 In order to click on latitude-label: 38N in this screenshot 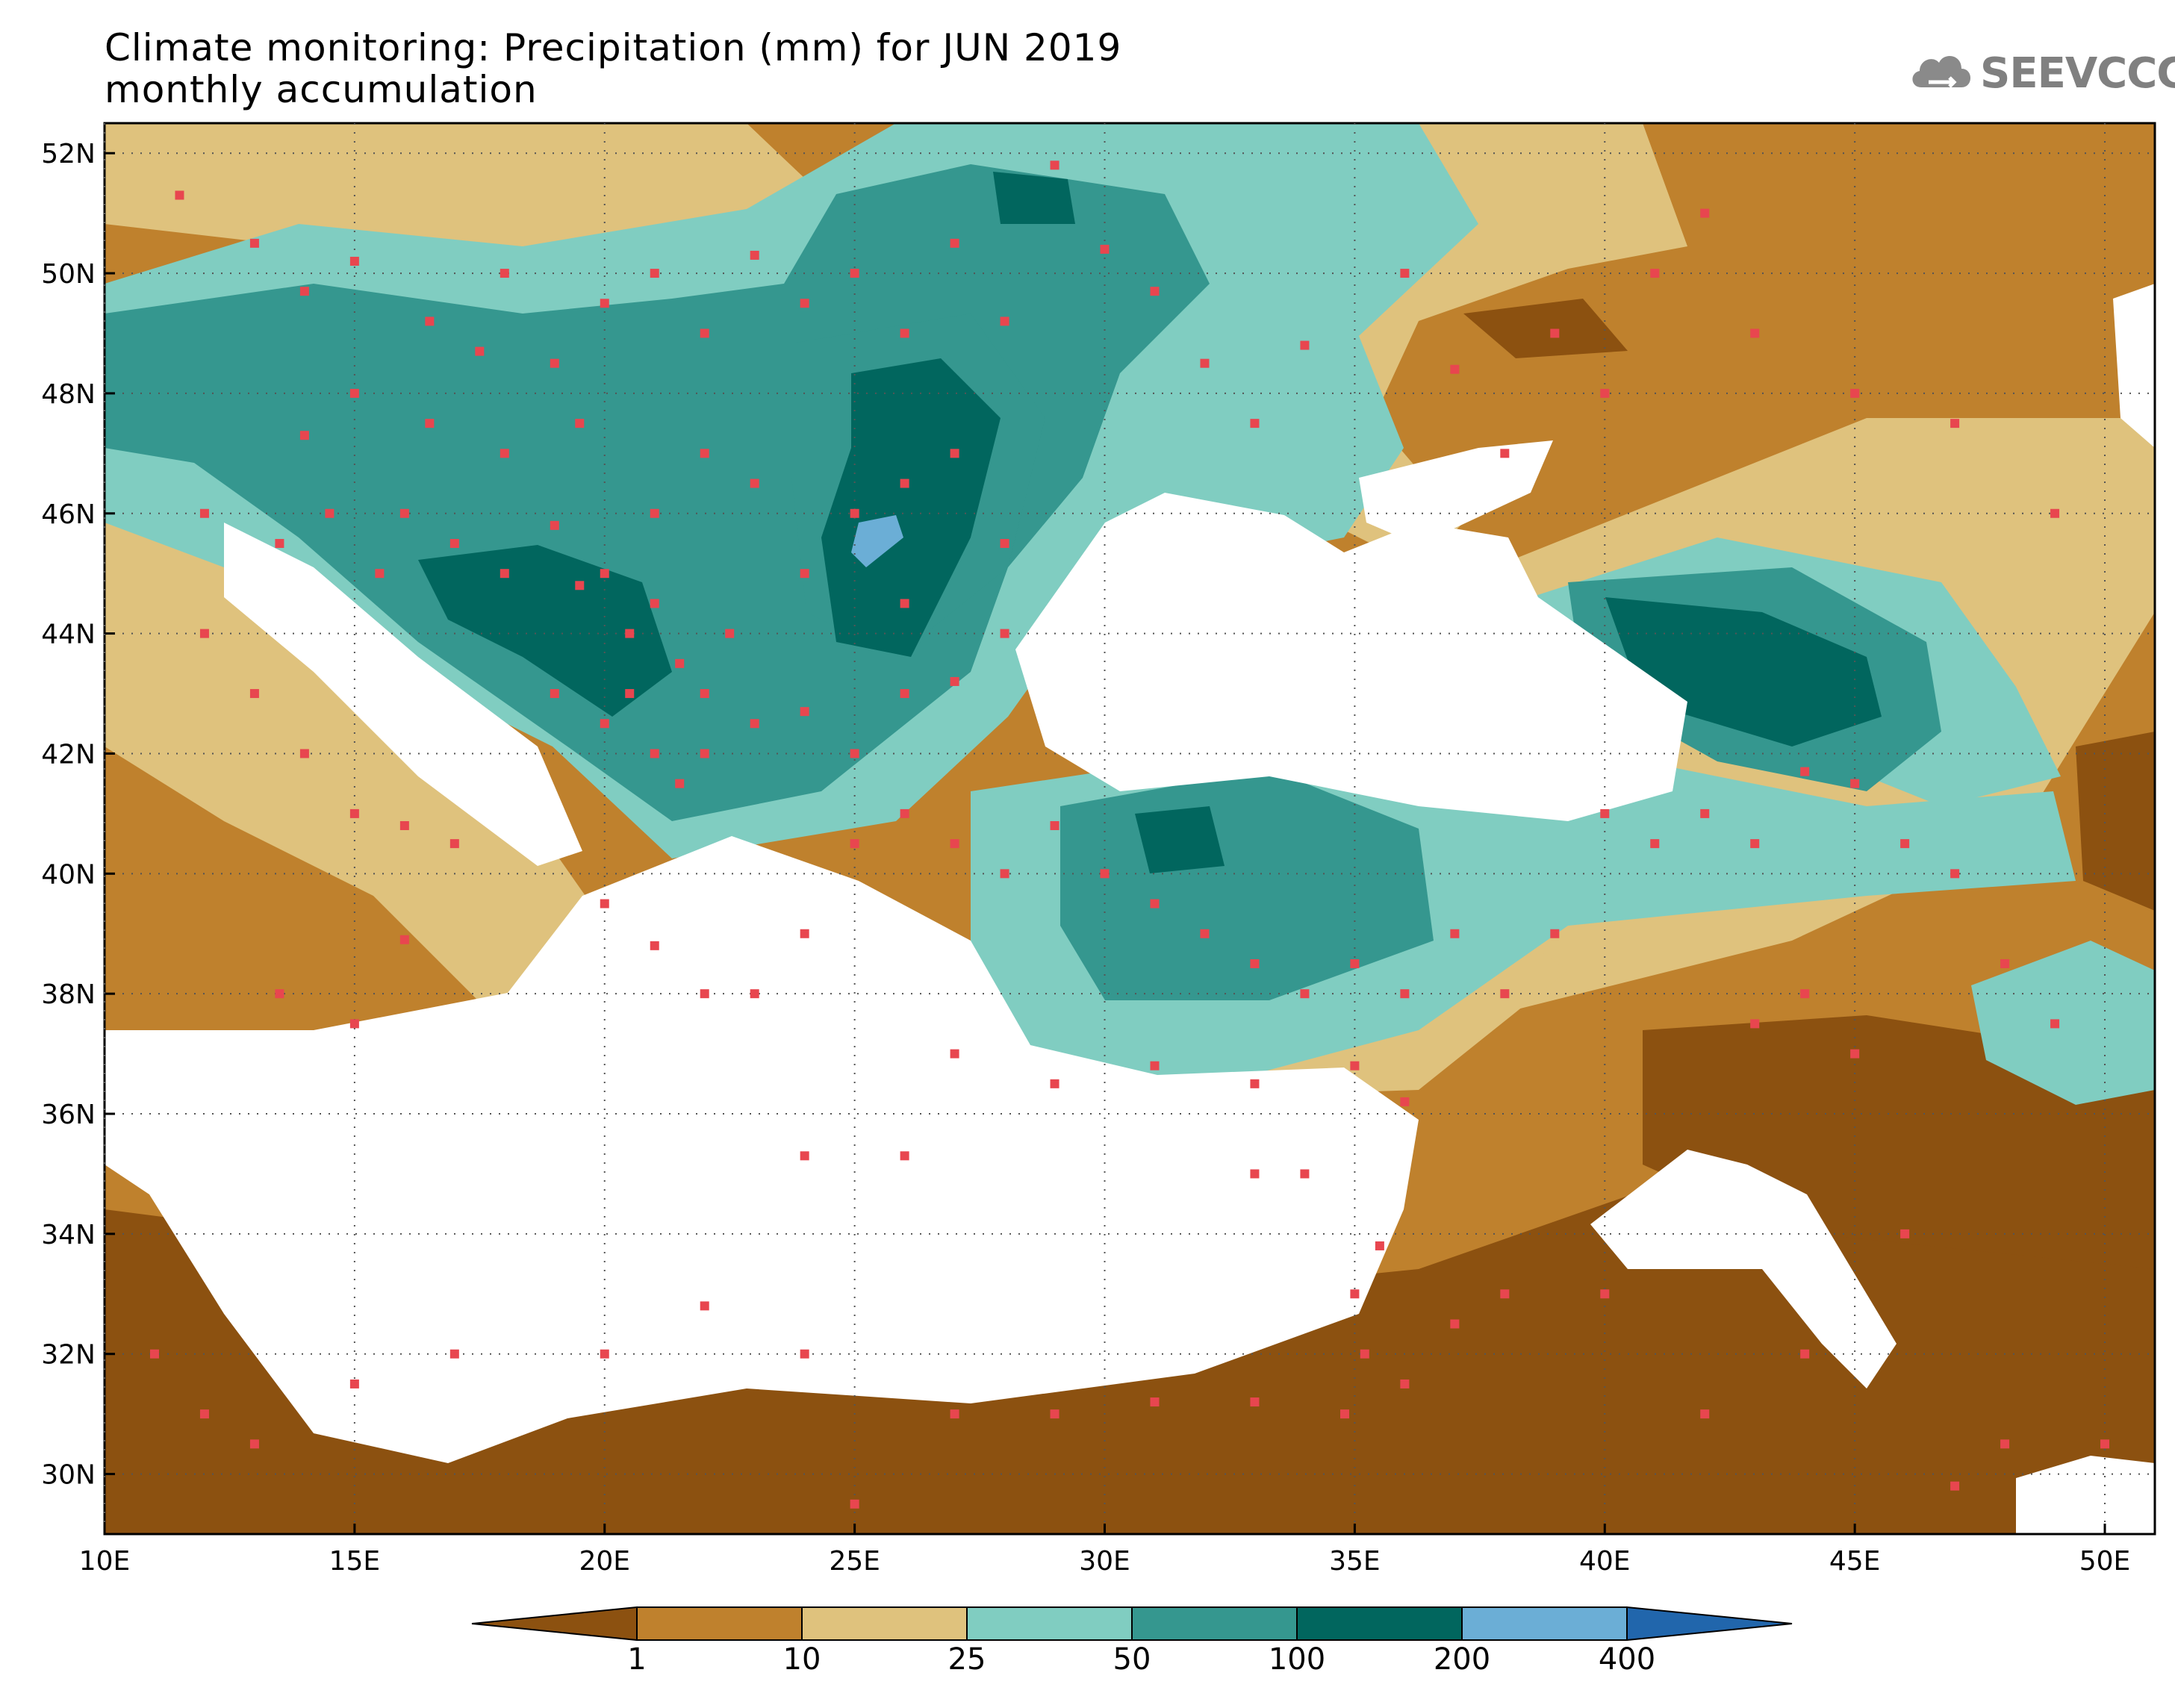, I will do `click(68, 994)`.